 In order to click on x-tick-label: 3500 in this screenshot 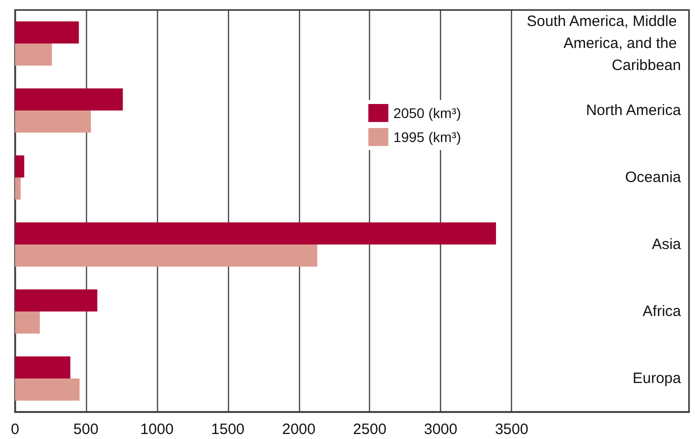, I will do `click(511, 429)`.